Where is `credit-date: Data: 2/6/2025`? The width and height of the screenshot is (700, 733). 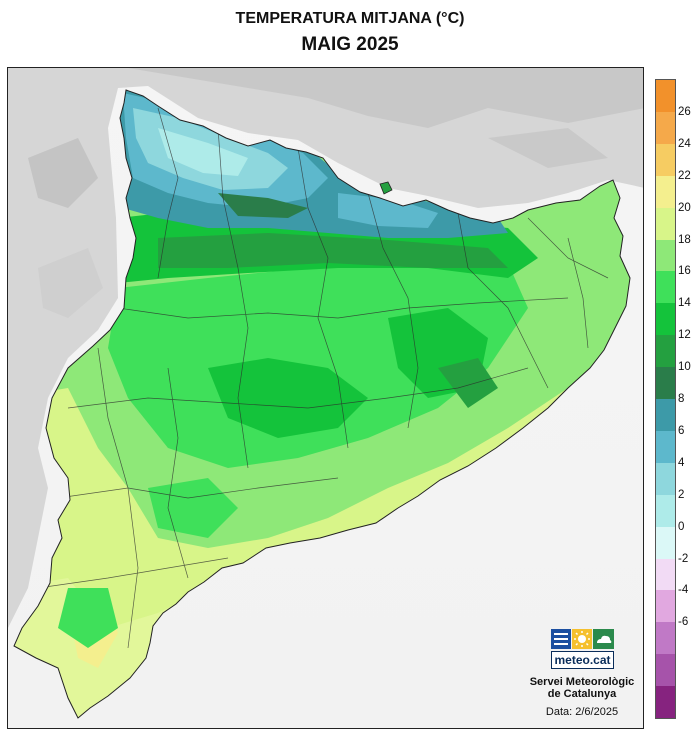 credit-date: Data: 2/6/2025 is located at coordinates (582, 712).